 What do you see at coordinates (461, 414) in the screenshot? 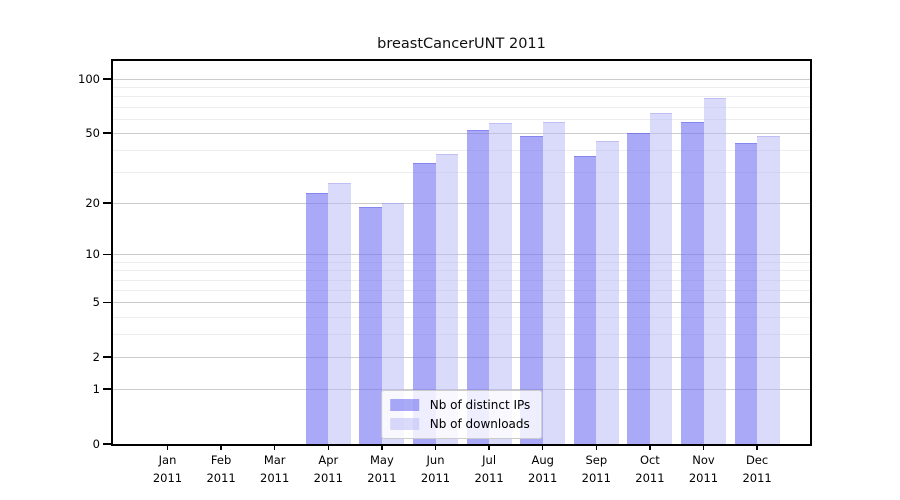
I see `legend: Nb of distinct IPs Nb of downloads` at bounding box center [461, 414].